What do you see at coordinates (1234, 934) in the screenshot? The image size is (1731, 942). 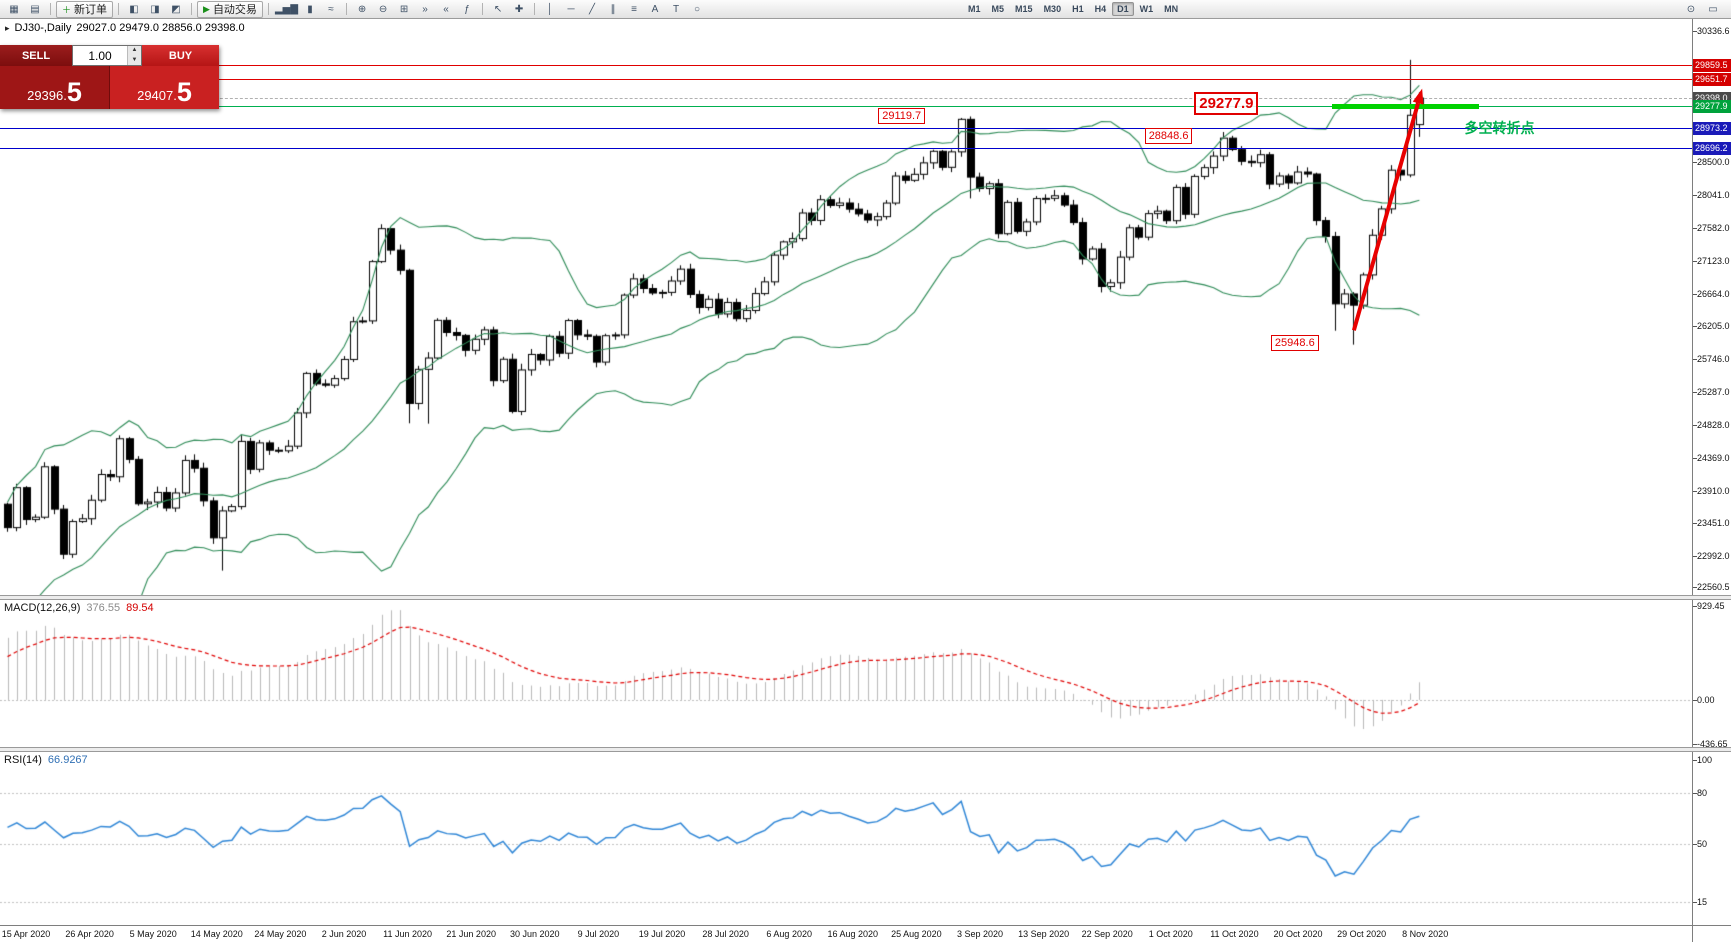 I see `date-label: 11 Oct 2020` at bounding box center [1234, 934].